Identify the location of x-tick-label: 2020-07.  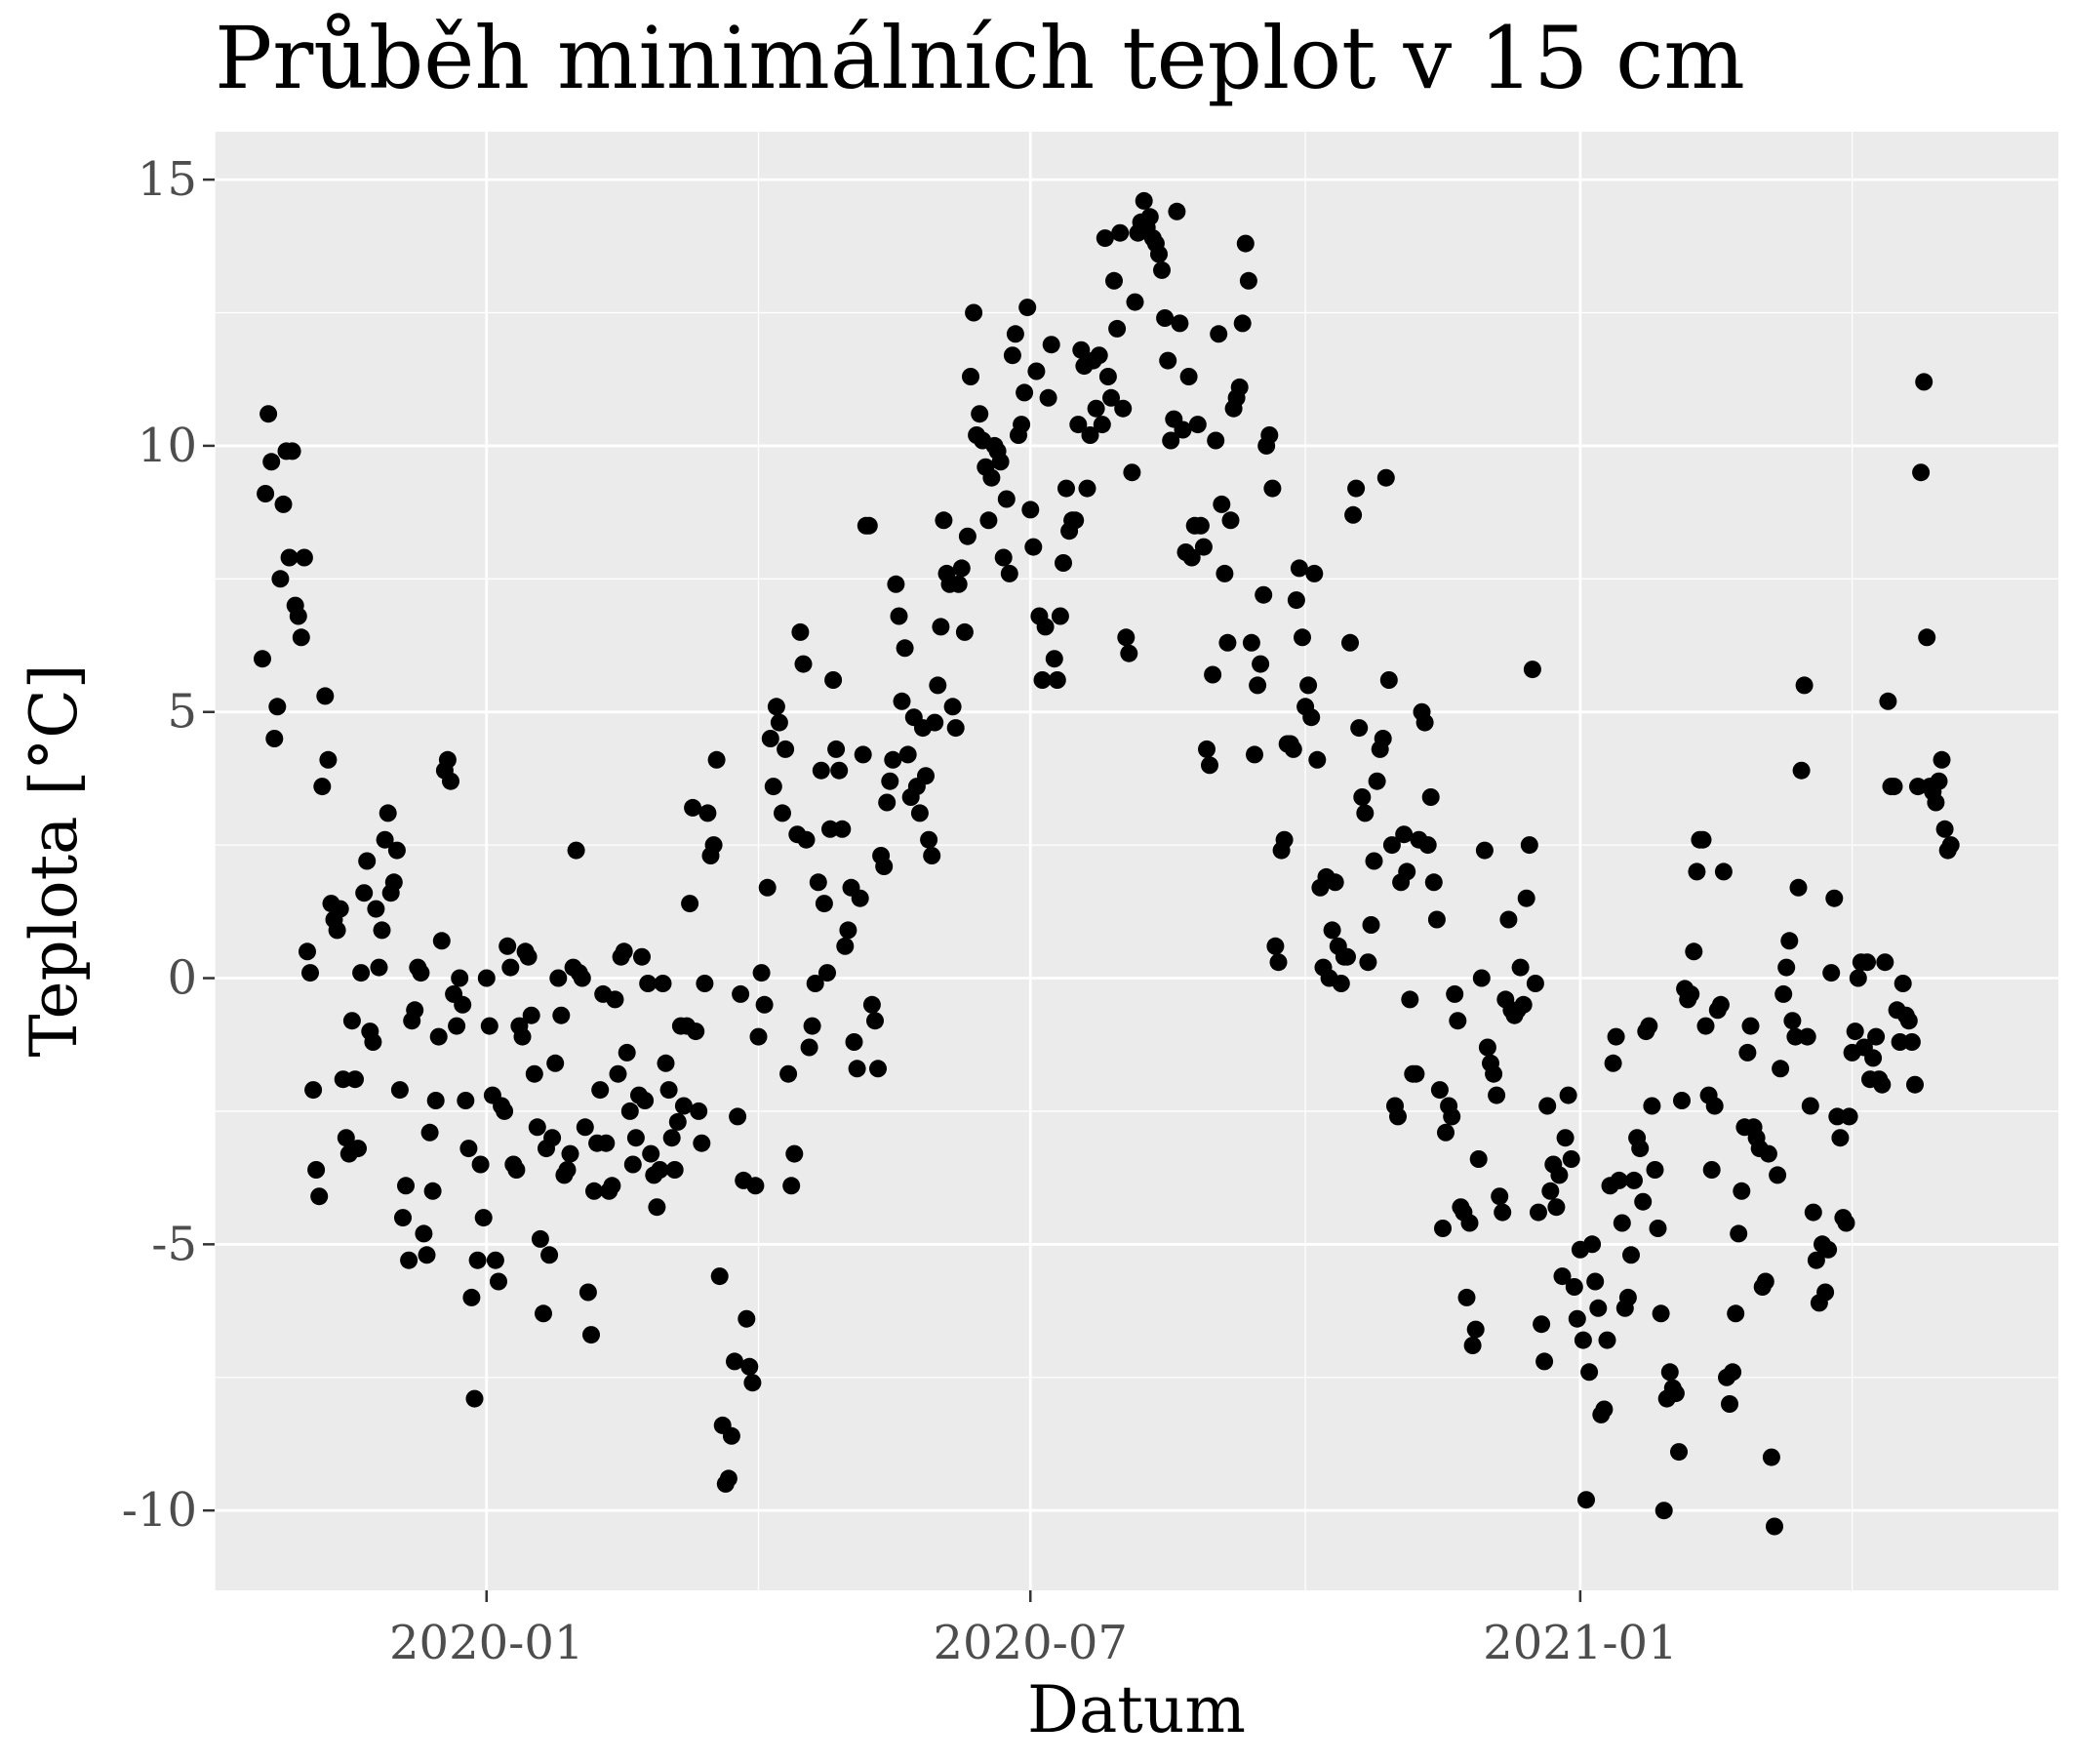
(1031, 1643).